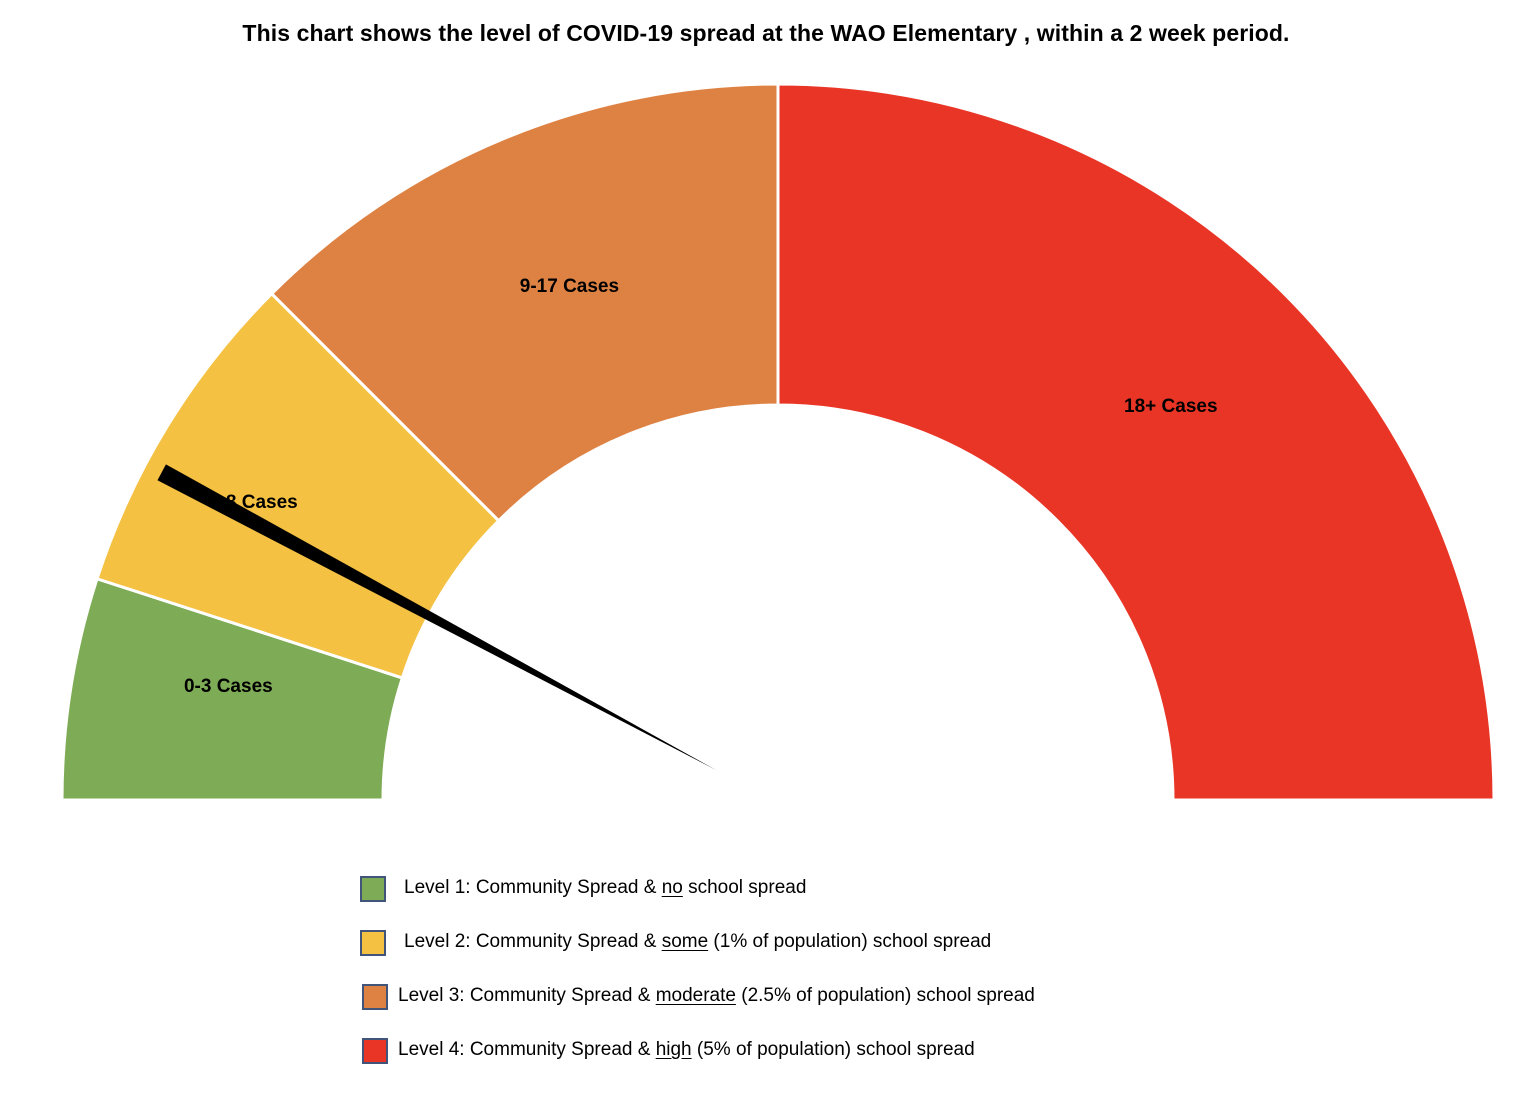  Describe the element at coordinates (533, 941) in the screenshot. I see `legend-label-prefix: Level 2: Community Spread &` at that location.